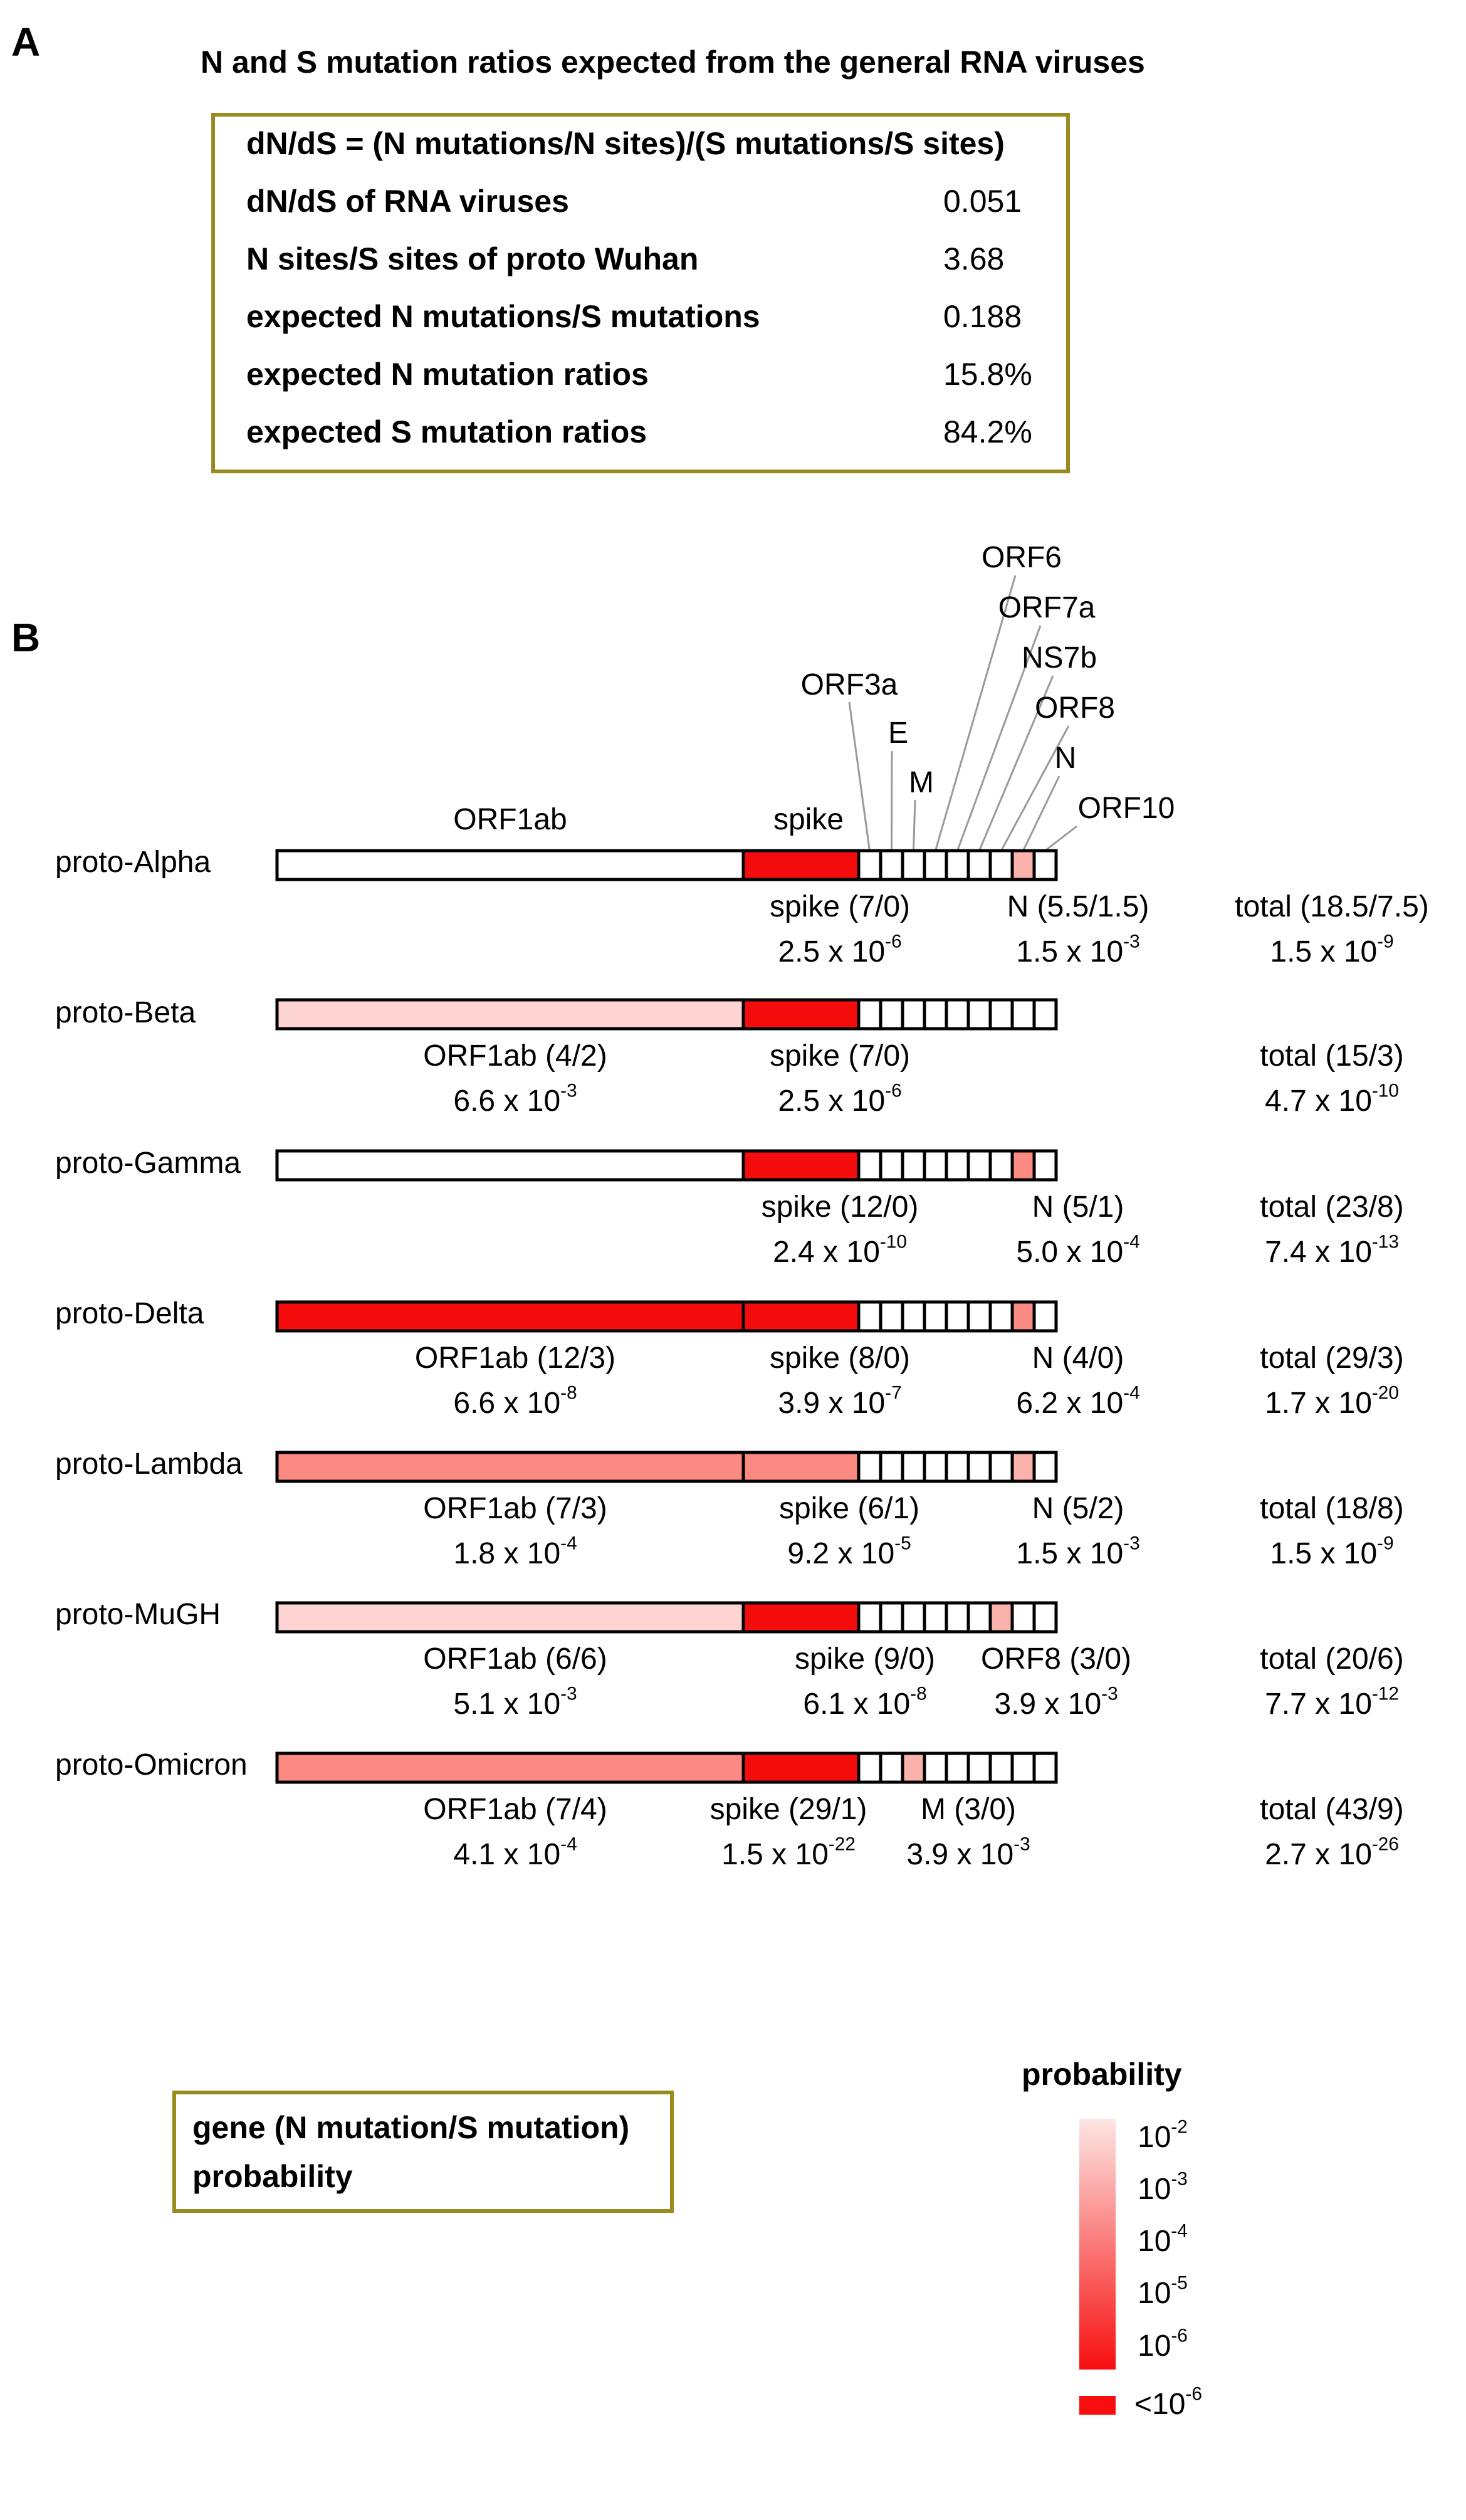 This screenshot has width=1466, height=2520. What do you see at coordinates (987, 375) in the screenshot?
I see `panel-a-row-value: 15.8%` at bounding box center [987, 375].